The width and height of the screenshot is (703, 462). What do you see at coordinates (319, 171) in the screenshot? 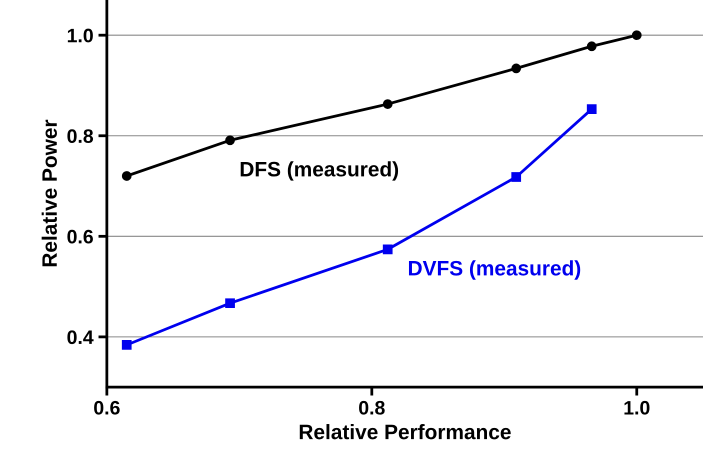
I see `series-label: DFS (measured)` at bounding box center [319, 171].